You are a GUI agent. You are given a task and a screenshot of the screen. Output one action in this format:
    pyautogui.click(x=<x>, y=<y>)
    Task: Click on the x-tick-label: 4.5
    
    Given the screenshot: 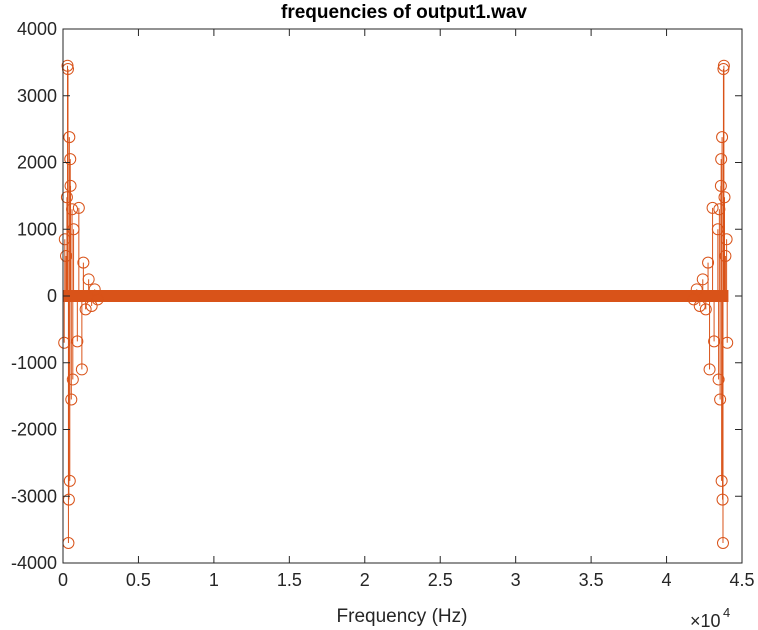 What is the action you would take?
    pyautogui.click(x=741, y=580)
    